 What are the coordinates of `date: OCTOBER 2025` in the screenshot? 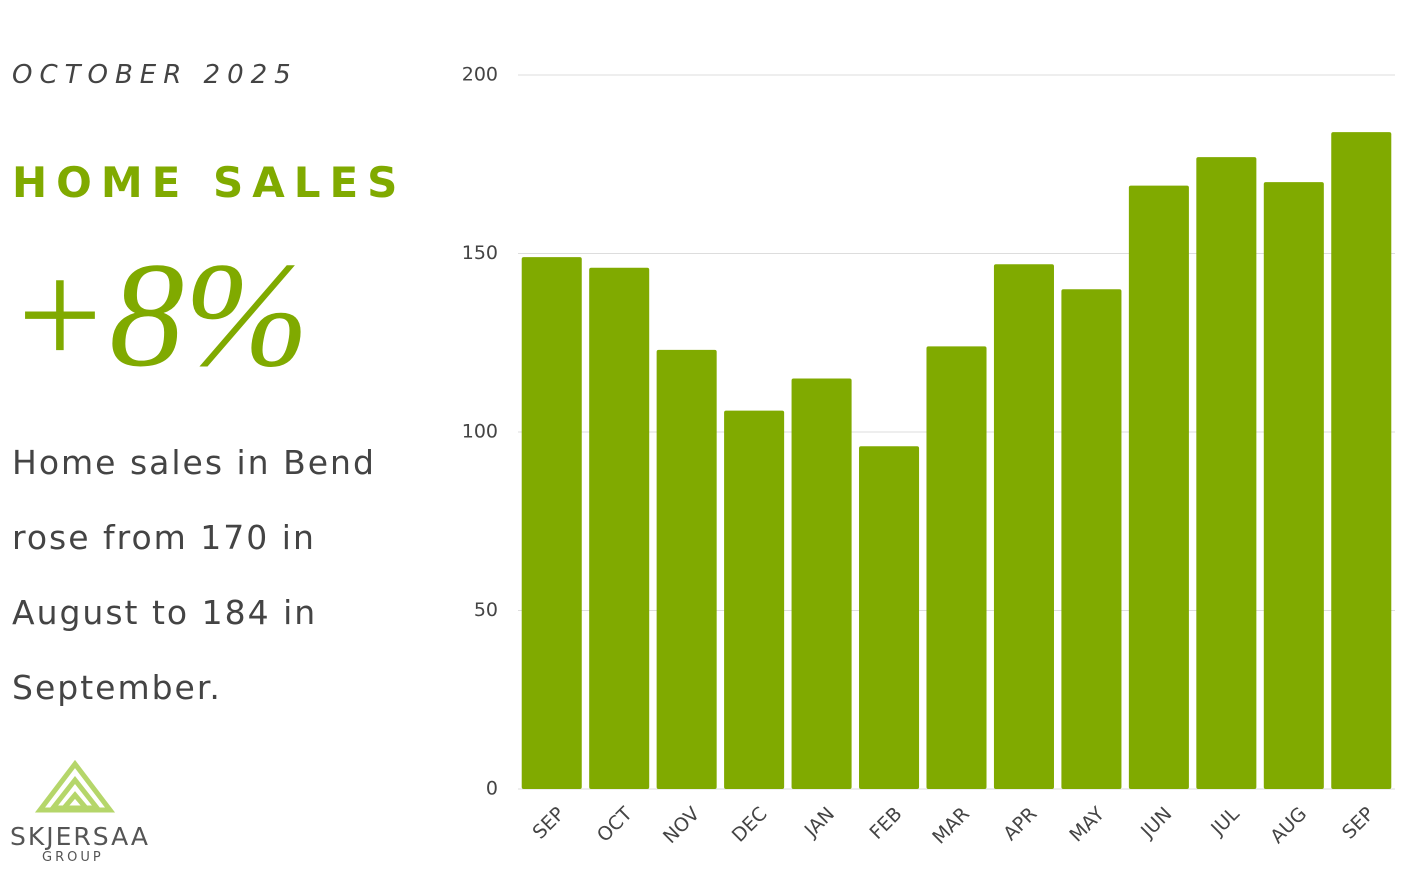 It's located at (155, 75).